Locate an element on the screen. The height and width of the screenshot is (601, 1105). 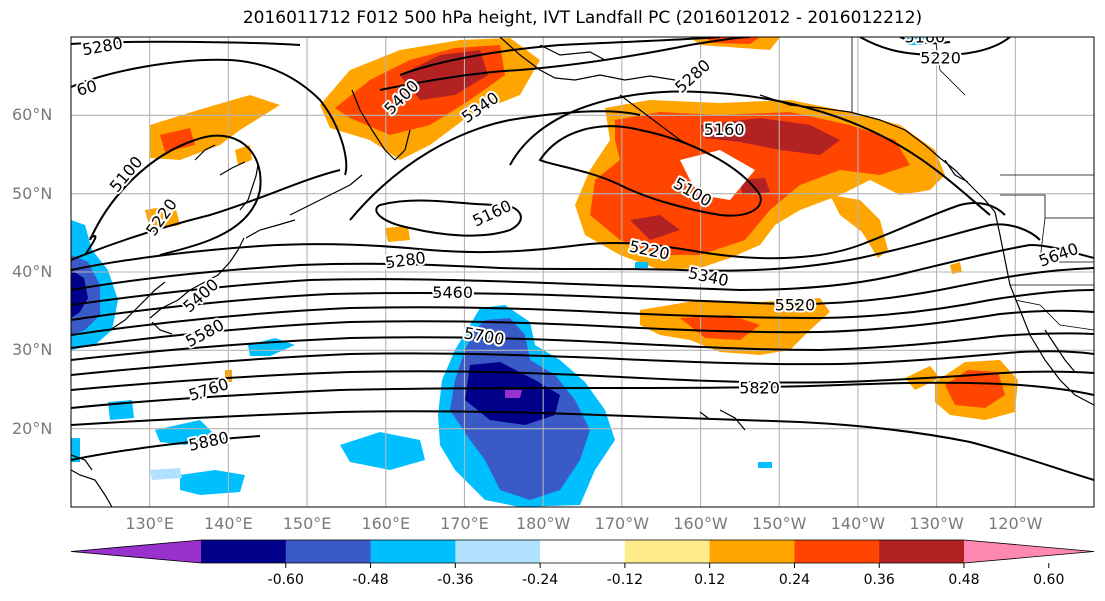
contour-label: 5820 is located at coordinates (759, 387).